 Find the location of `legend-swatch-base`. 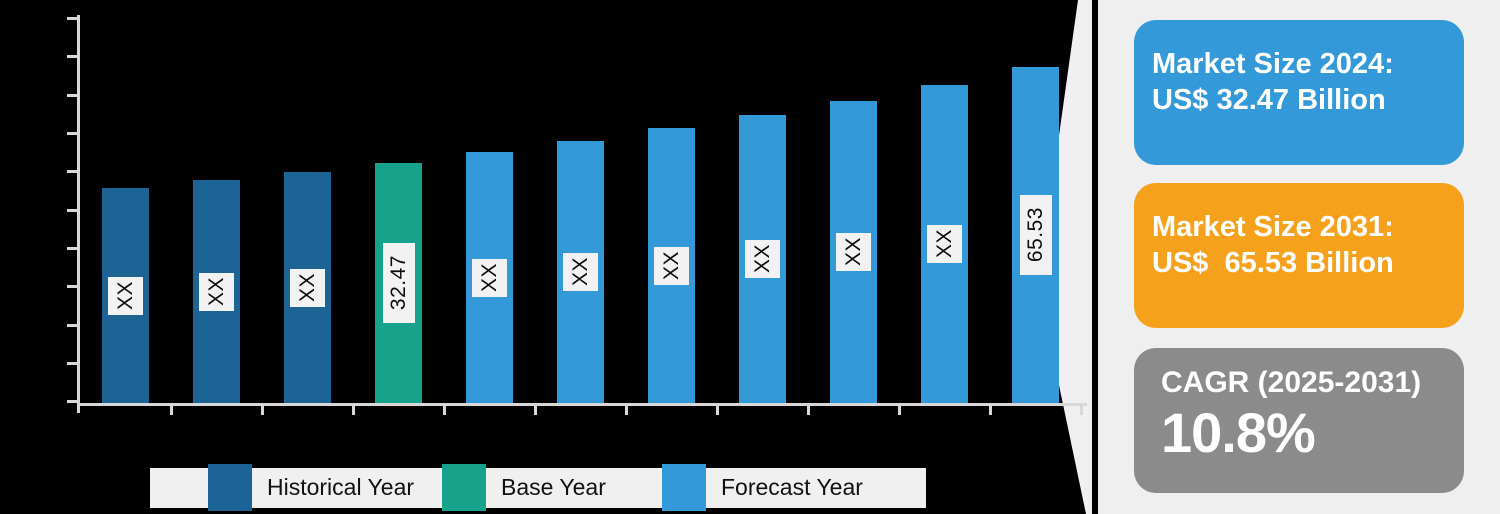

legend-swatch-base is located at coordinates (464, 487).